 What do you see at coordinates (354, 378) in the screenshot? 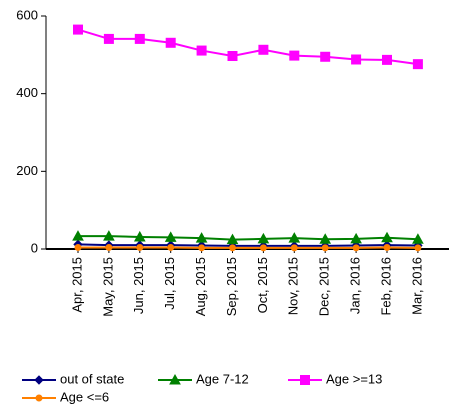
I see `legend-label: Age >=13` at bounding box center [354, 378].